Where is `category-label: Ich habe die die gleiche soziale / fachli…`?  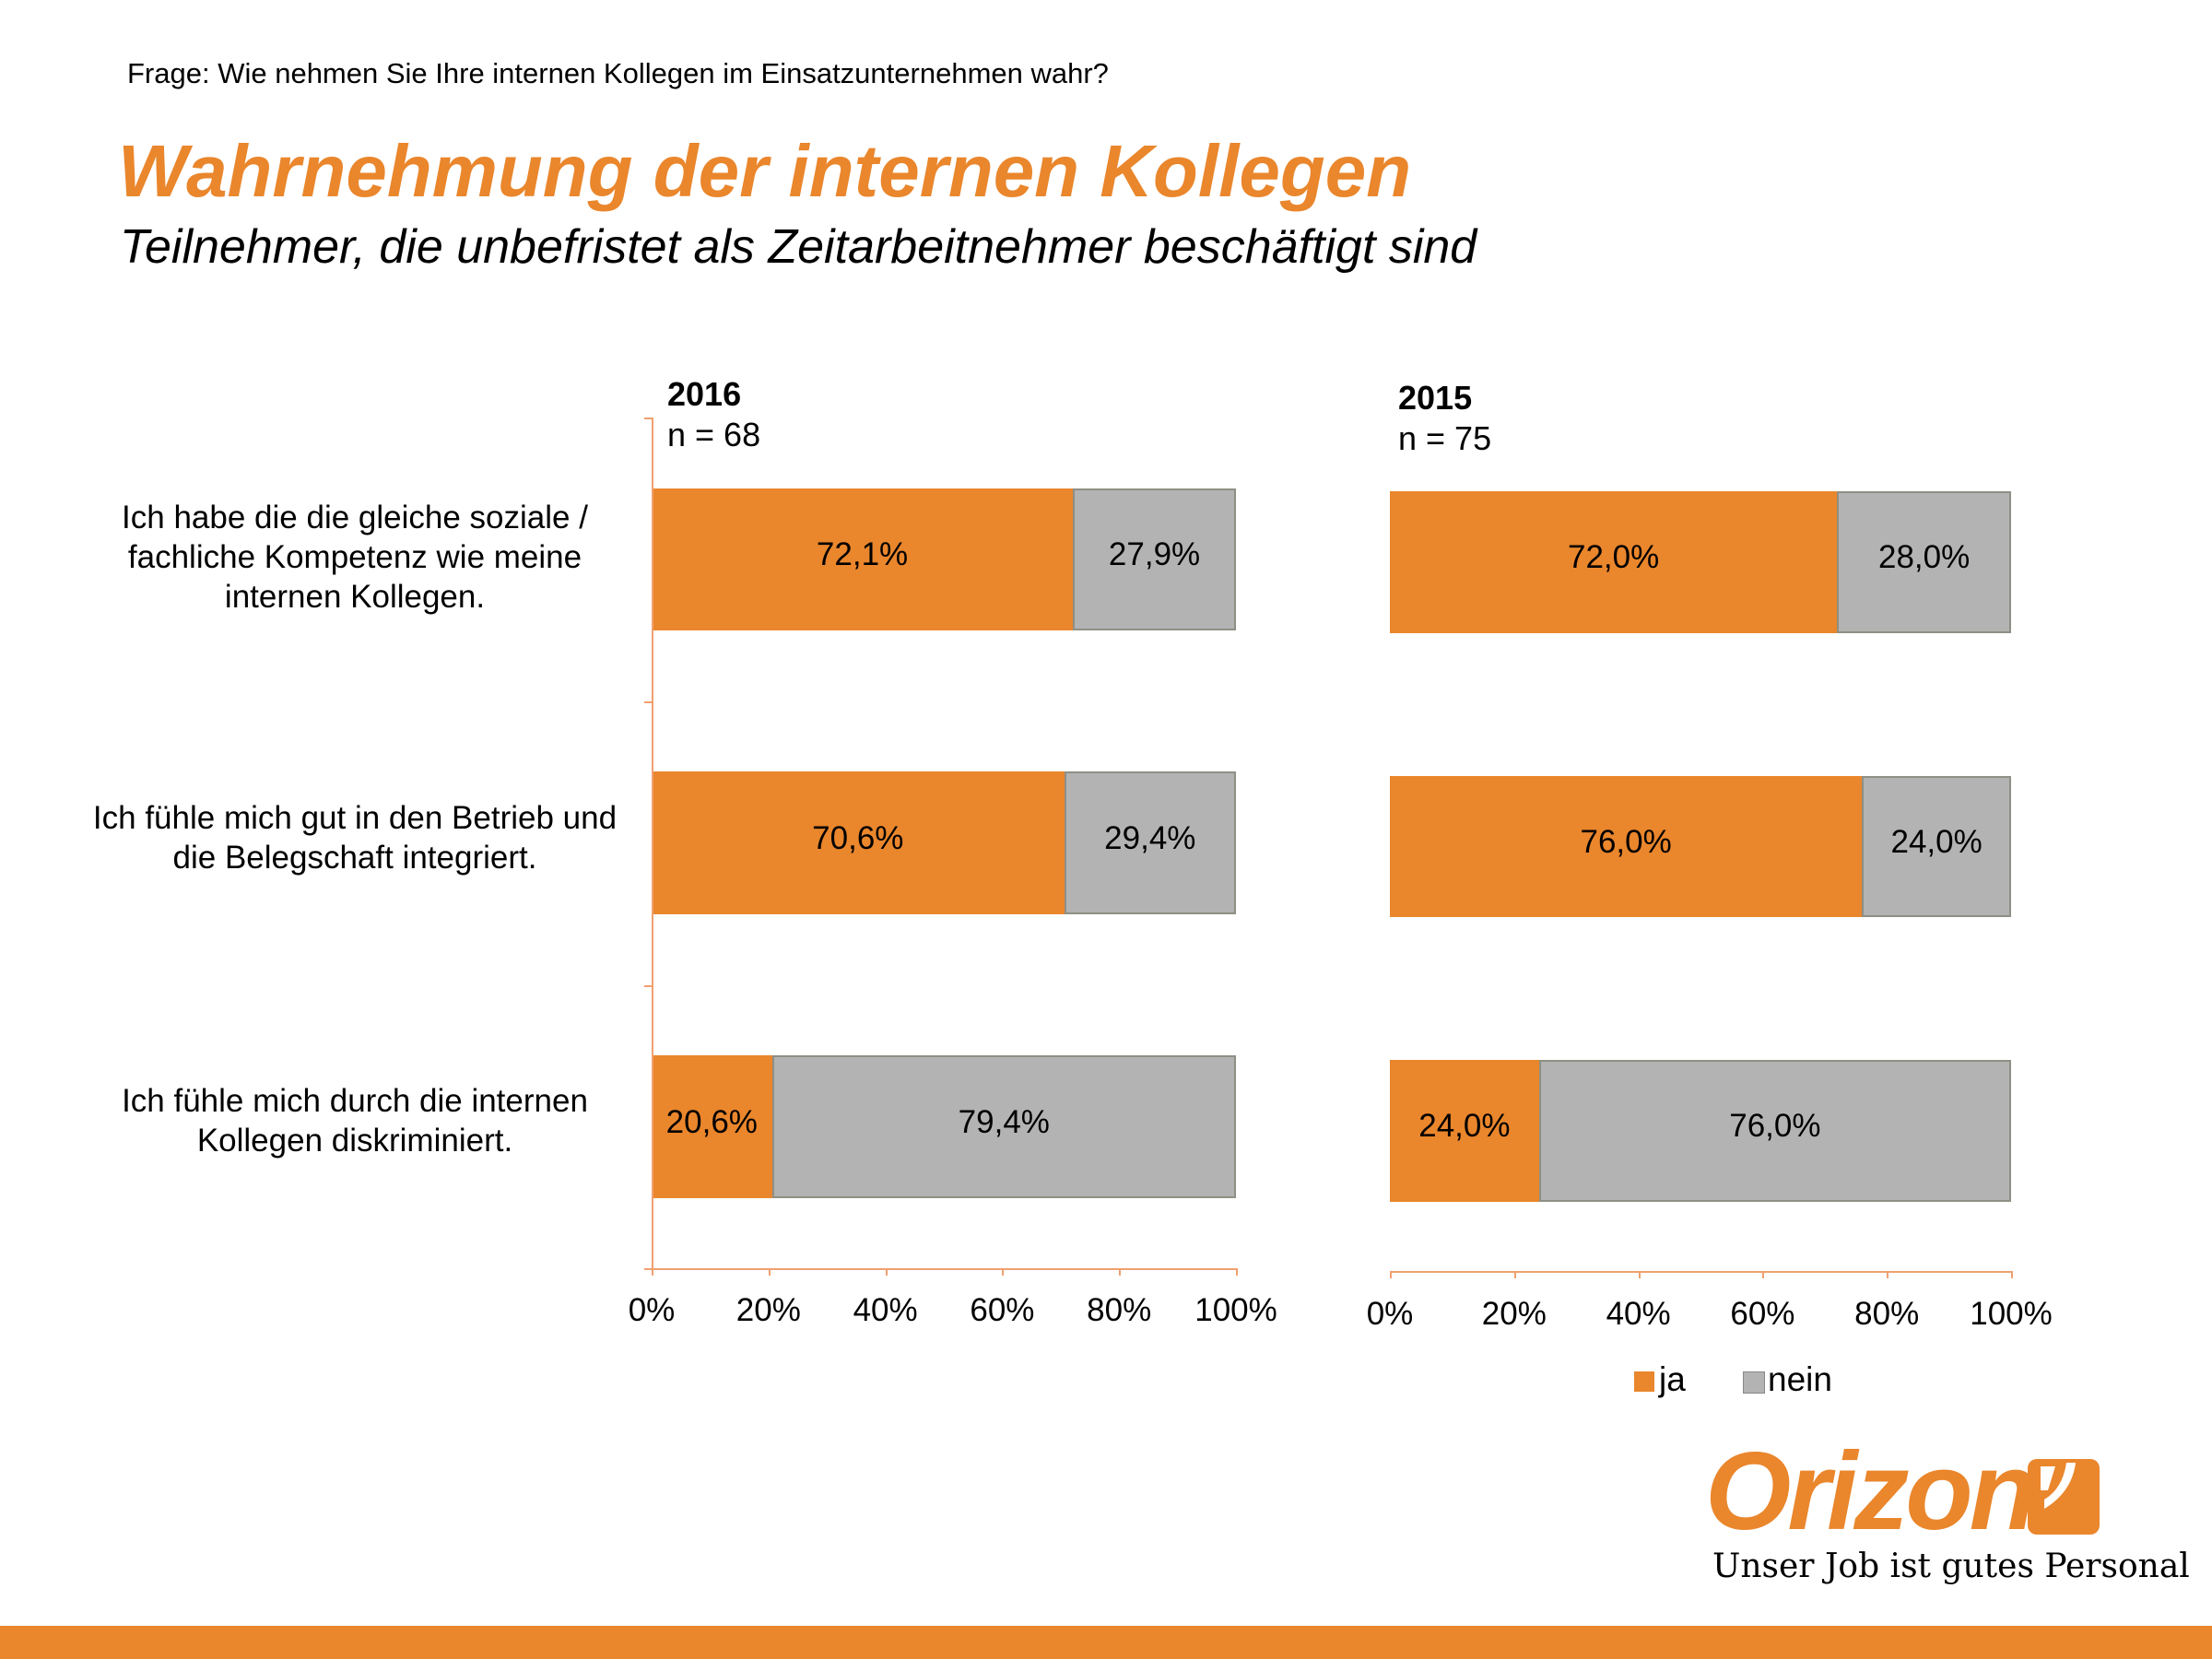
category-label: Ich habe die die gleiche soziale / fachli… is located at coordinates (355, 557).